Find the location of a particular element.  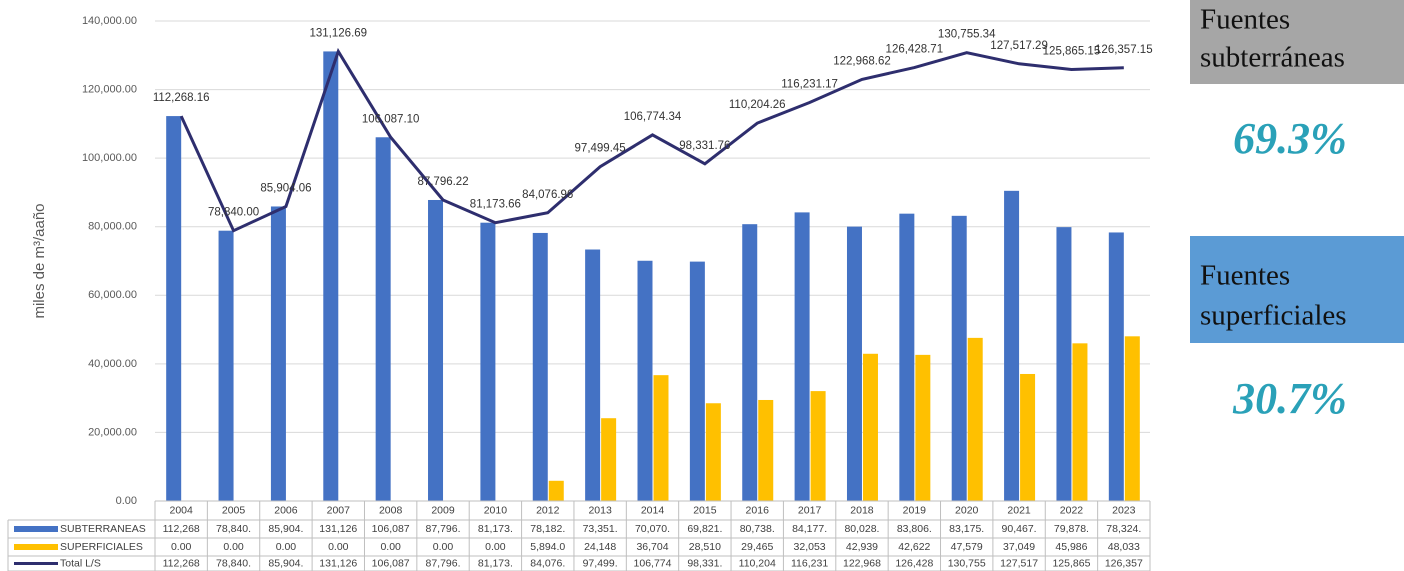

data-label: 81,173.66 is located at coordinates (495, 205).